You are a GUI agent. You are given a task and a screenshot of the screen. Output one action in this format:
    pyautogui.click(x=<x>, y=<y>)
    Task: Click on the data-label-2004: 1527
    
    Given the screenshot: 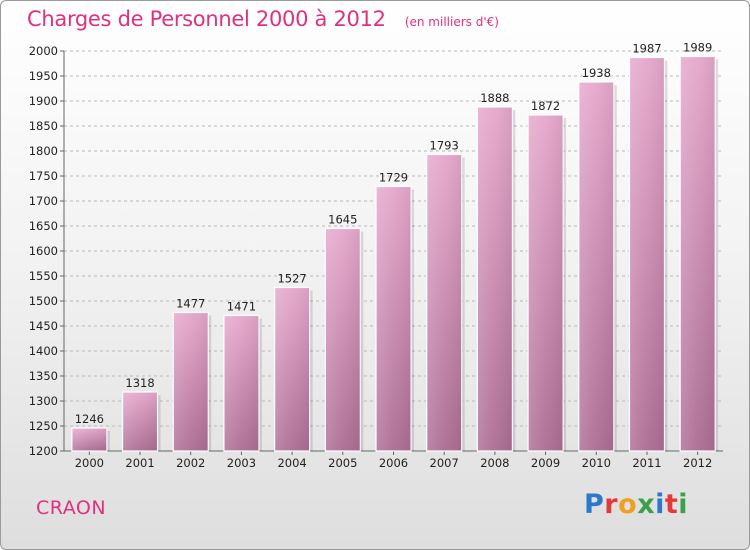 What is the action you would take?
    pyautogui.click(x=291, y=279)
    